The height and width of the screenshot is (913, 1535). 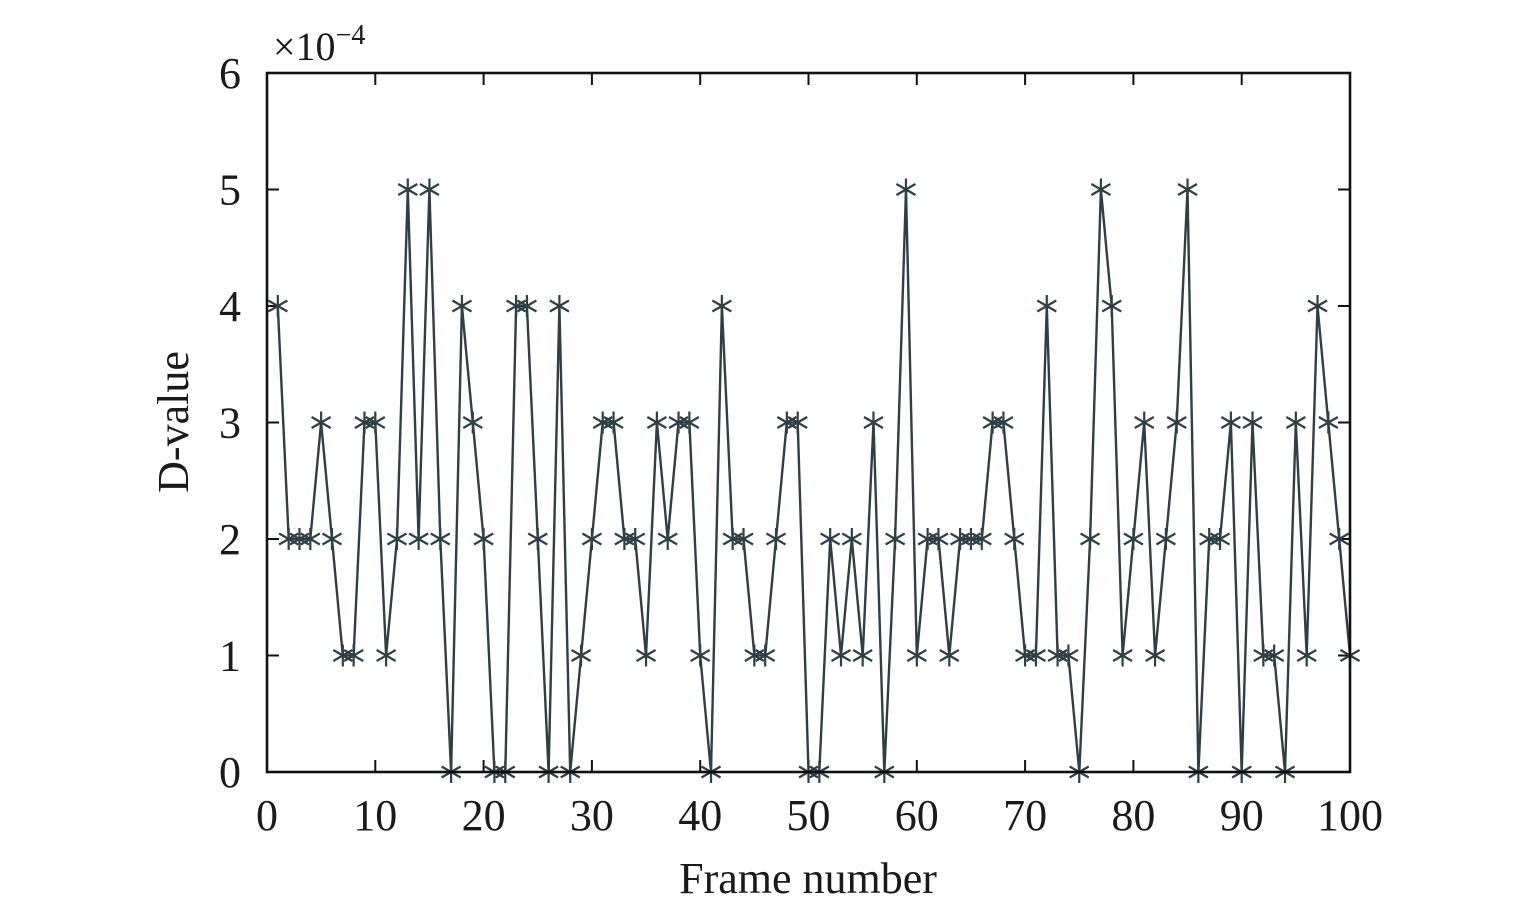 I want to click on y-tick-labels: 0 1 2 3 4 5 6, so click(x=230, y=423).